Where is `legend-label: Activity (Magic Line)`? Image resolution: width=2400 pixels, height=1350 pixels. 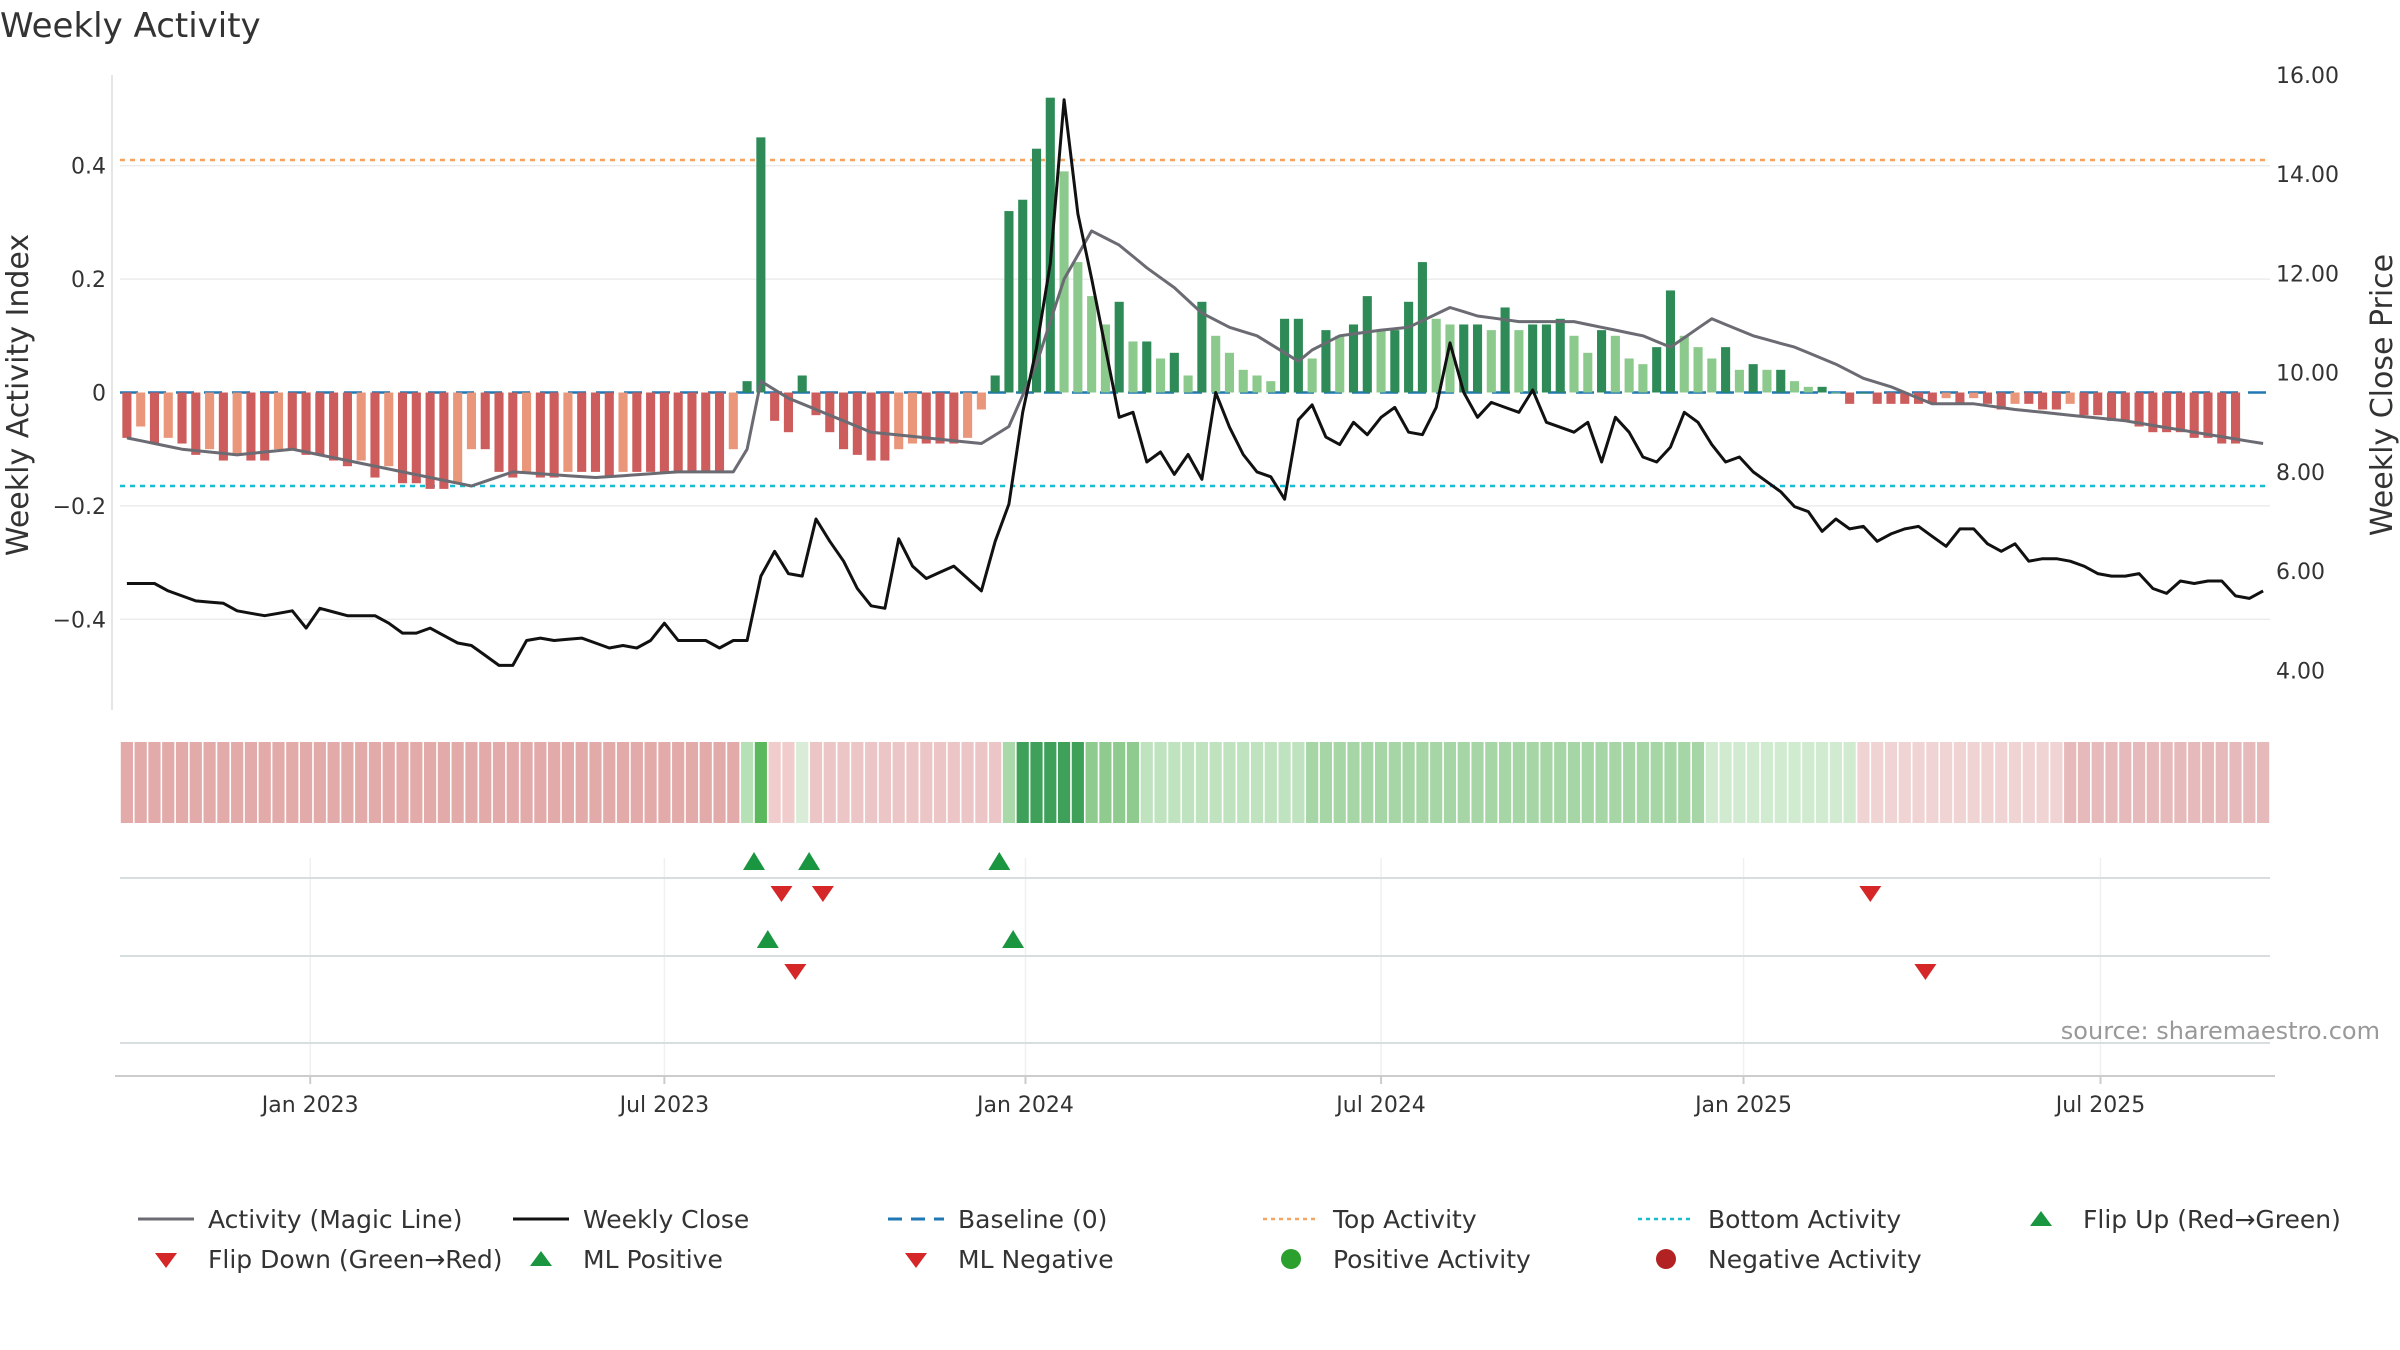 legend-label: Activity (Magic Line) is located at coordinates (335, 1219).